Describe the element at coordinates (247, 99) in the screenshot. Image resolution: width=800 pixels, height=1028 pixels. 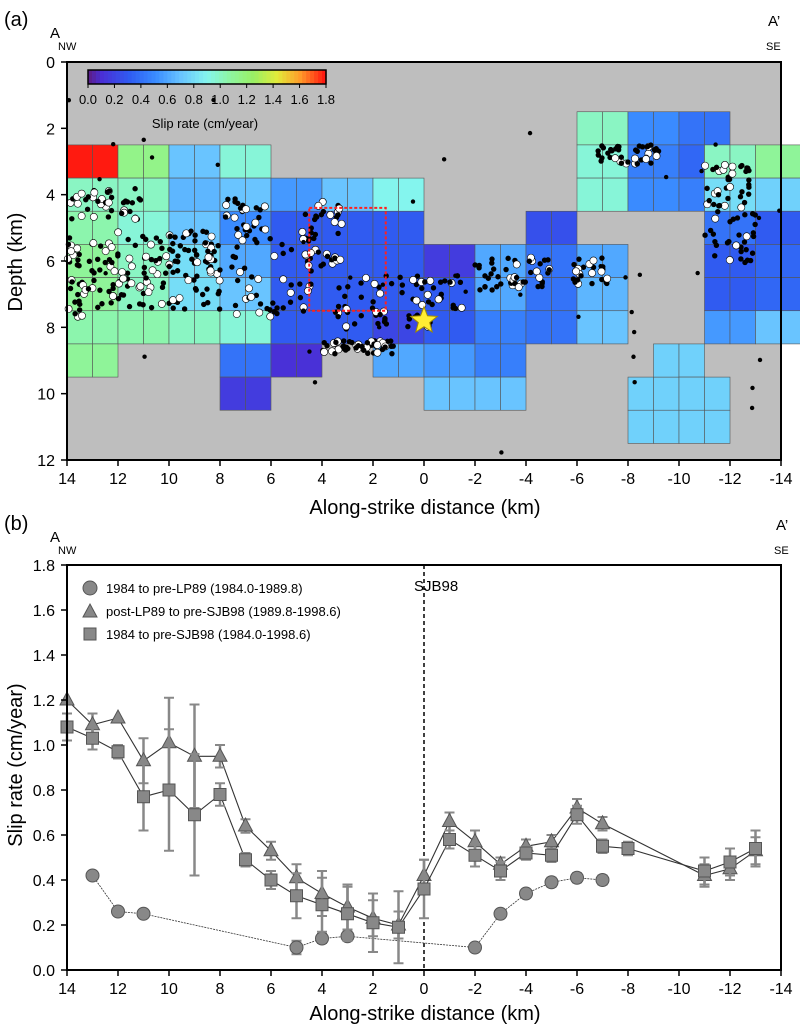
I see `colorbar-tick-label: 1.2` at that location.